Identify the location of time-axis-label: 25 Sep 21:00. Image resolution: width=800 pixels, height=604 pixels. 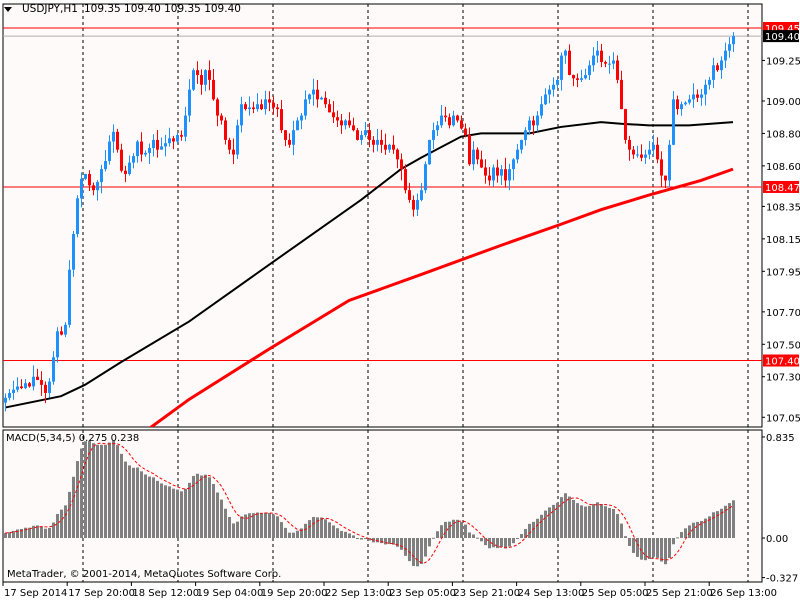
(679, 593).